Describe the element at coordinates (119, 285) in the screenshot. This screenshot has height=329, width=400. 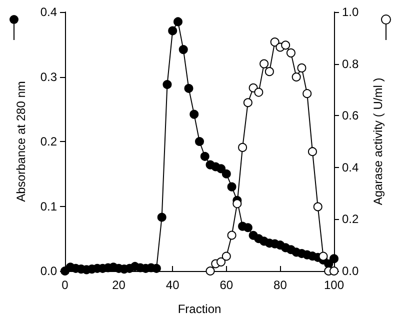
I see `x-tick-label: 20` at that location.